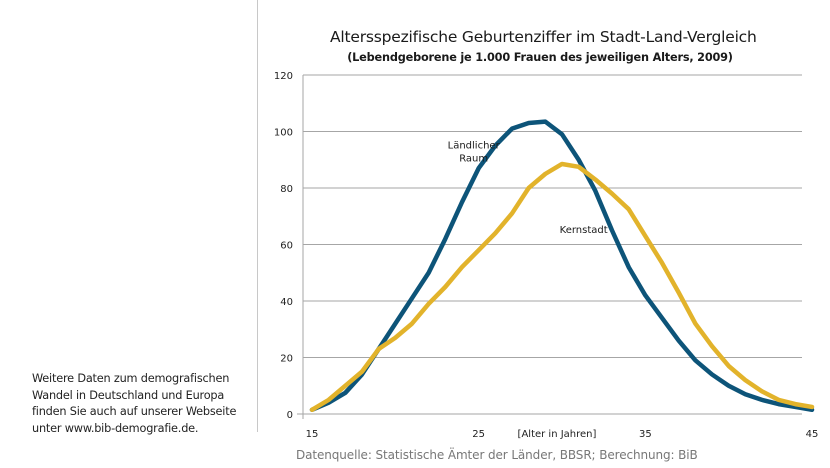  What do you see at coordinates (290, 415) in the screenshot?
I see `y-tick-label: 0` at bounding box center [290, 415].